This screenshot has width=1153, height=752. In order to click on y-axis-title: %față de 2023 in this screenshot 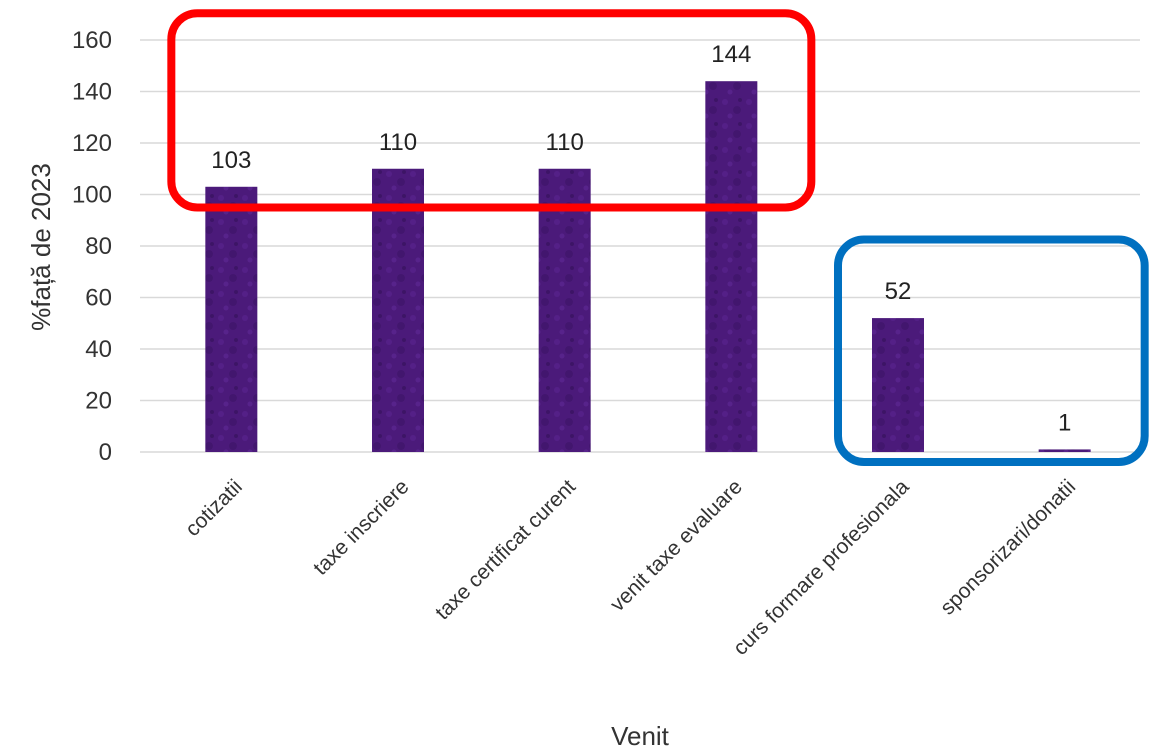, I will do `click(41, 247)`.